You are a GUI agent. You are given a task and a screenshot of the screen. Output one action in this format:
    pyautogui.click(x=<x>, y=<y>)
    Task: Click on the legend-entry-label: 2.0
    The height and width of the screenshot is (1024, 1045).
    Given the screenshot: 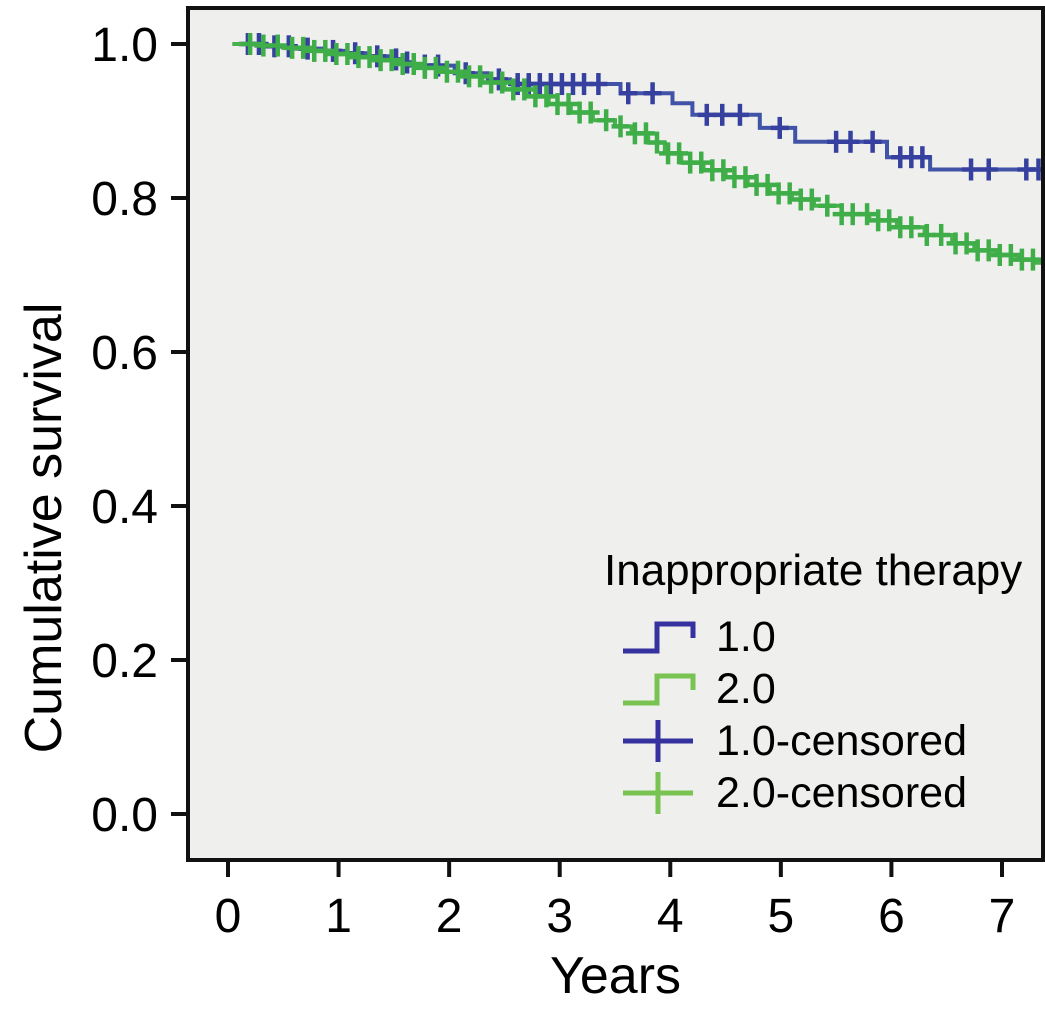 What is the action you would take?
    pyautogui.click(x=746, y=688)
    